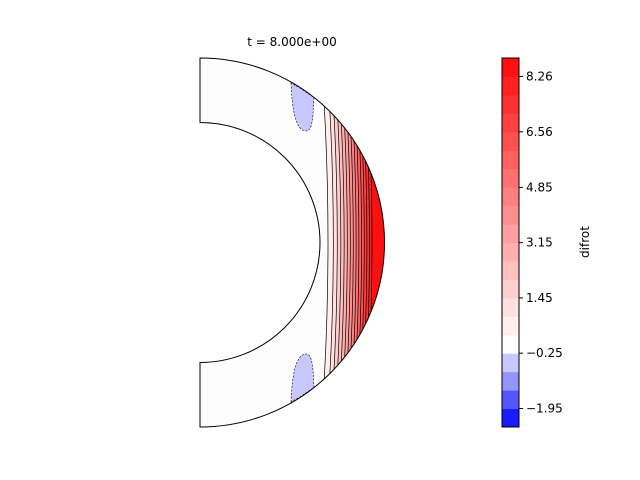  Describe the element at coordinates (302, 107) in the screenshot. I see `negative-patch-north` at that location.